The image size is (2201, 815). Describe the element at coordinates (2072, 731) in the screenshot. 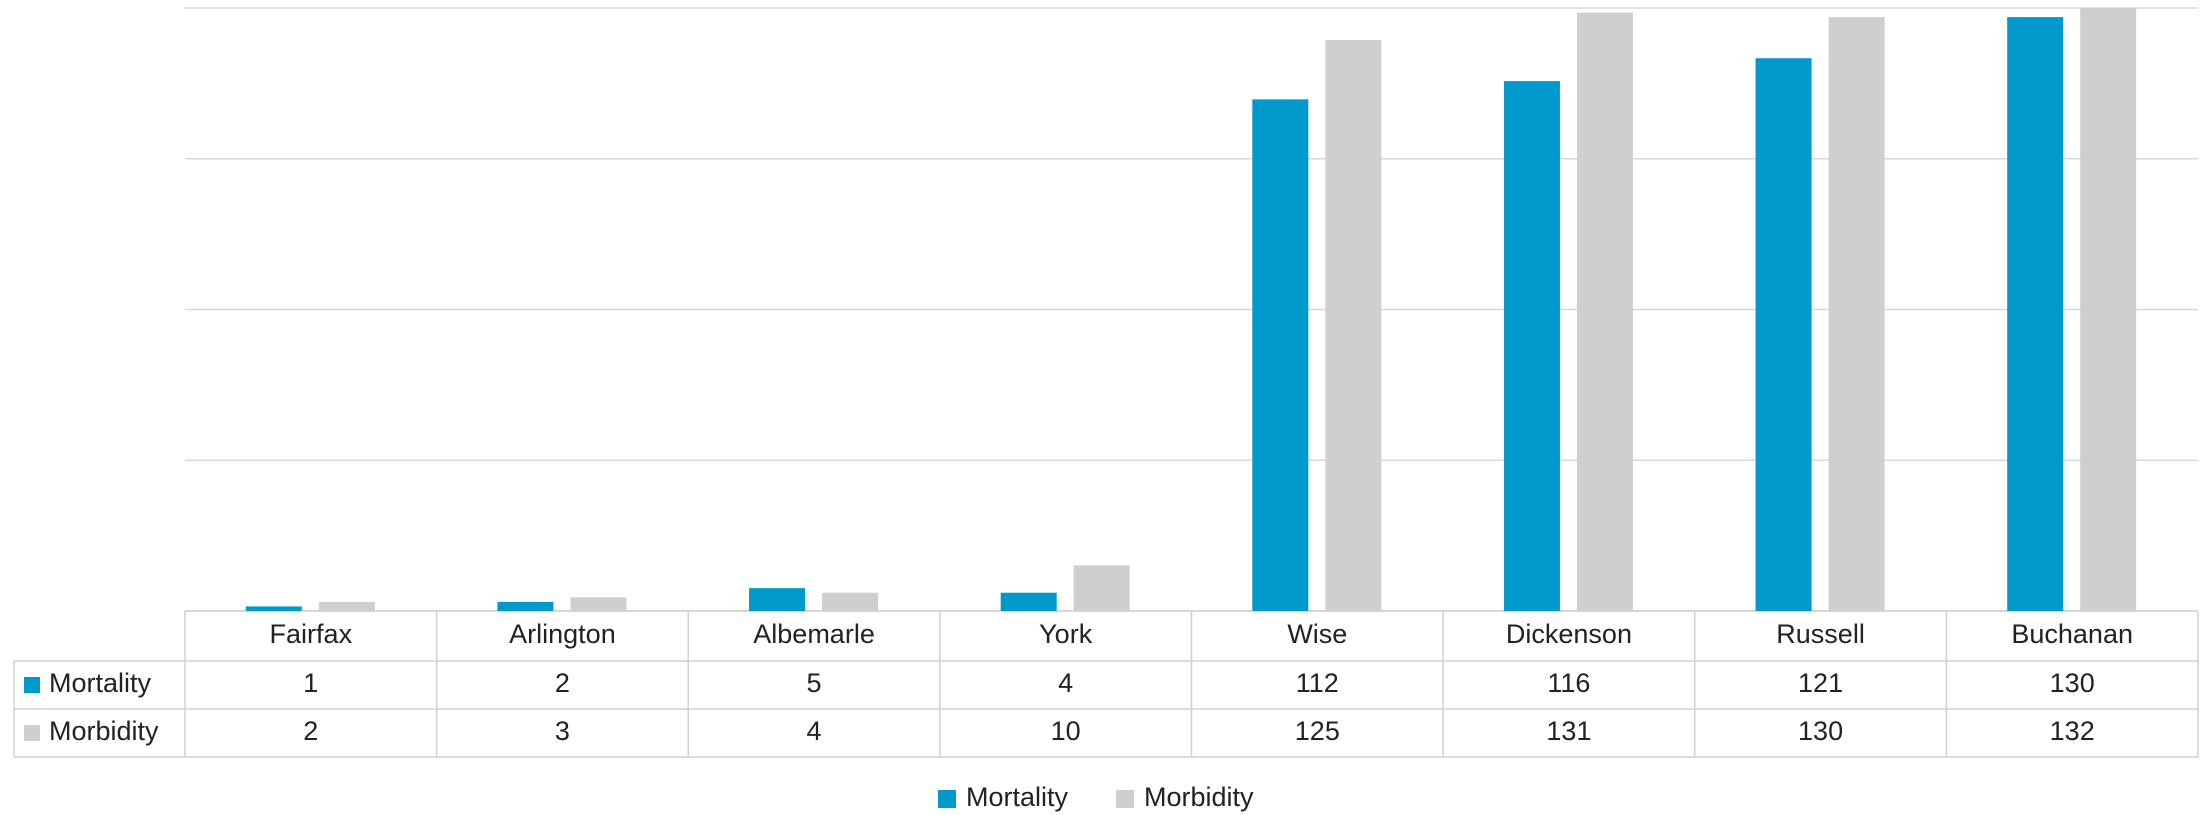

I see `table-value: 132` at that location.